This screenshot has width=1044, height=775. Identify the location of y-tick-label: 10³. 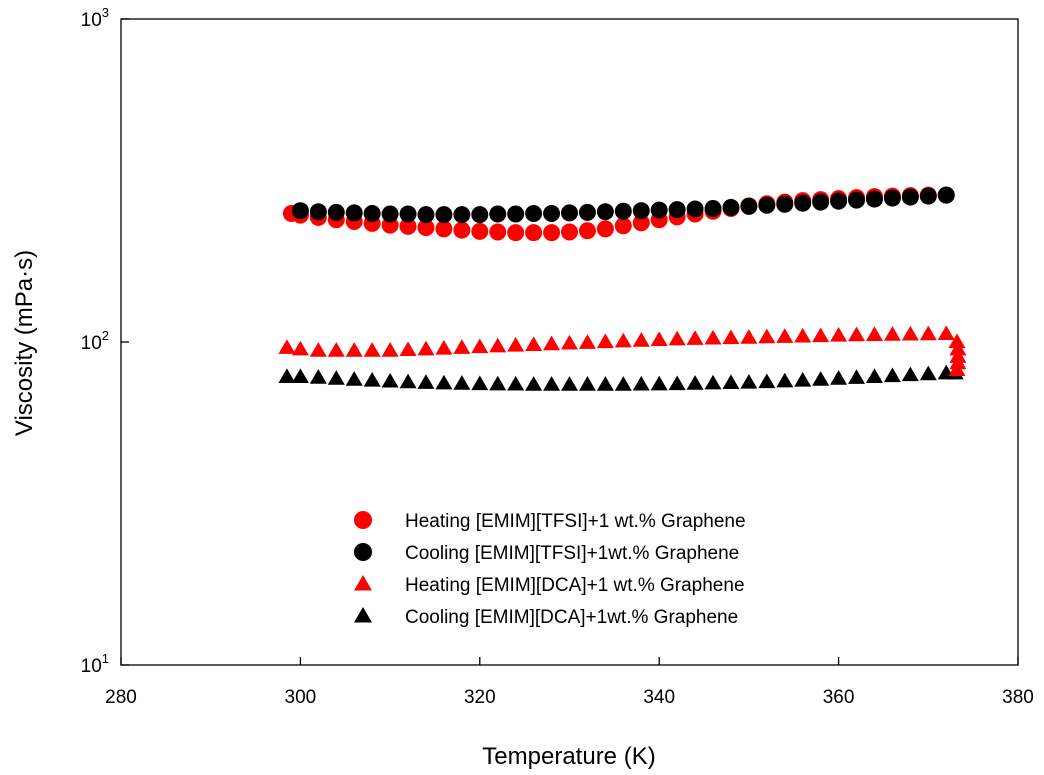
(95, 18).